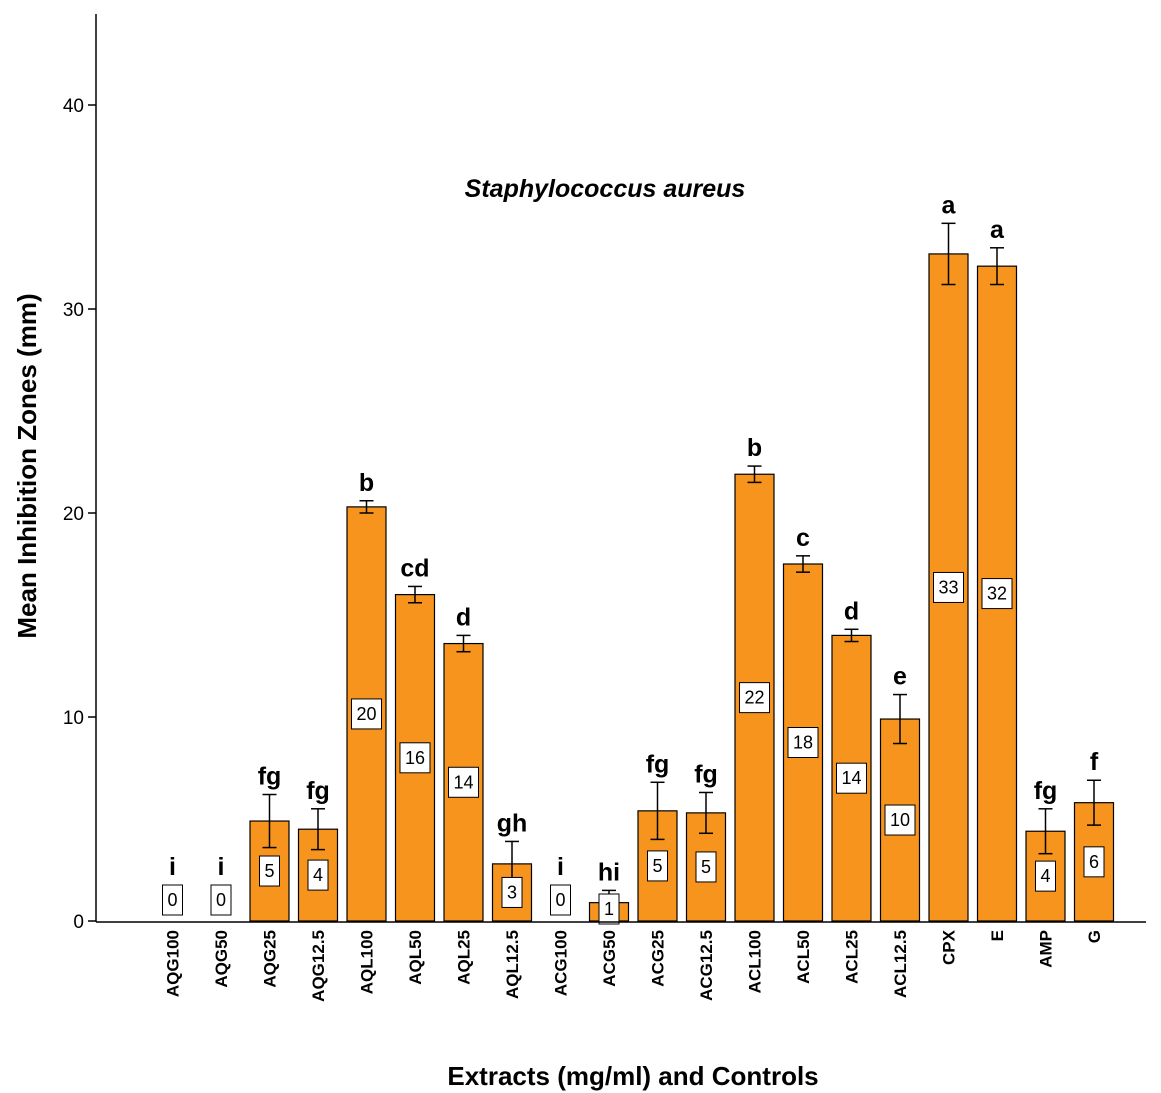 The image size is (1161, 1093). What do you see at coordinates (900, 677) in the screenshot?
I see `significance-letter: e` at bounding box center [900, 677].